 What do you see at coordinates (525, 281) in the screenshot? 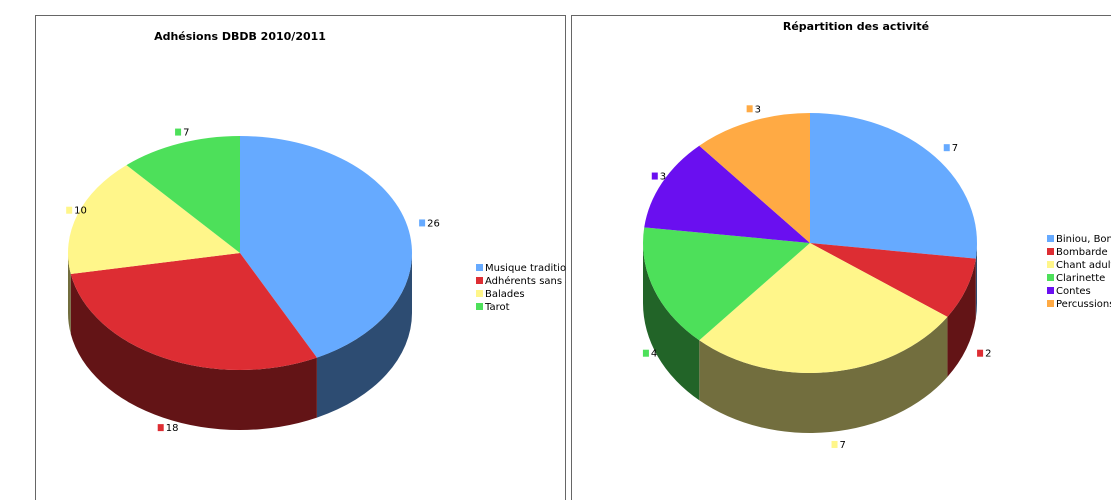
I see `legend-label: Adhérents sans a` at bounding box center [525, 281].